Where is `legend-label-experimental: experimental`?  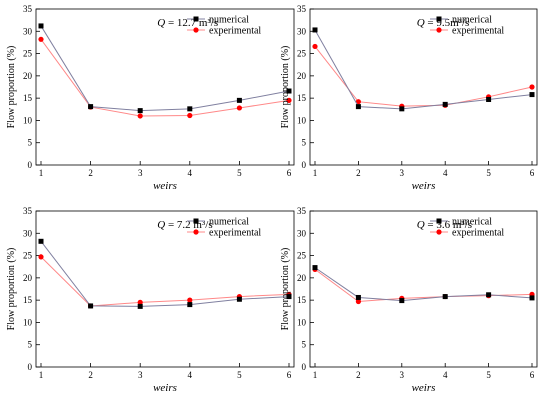
legend-label-experimental: experimental is located at coordinates (478, 233).